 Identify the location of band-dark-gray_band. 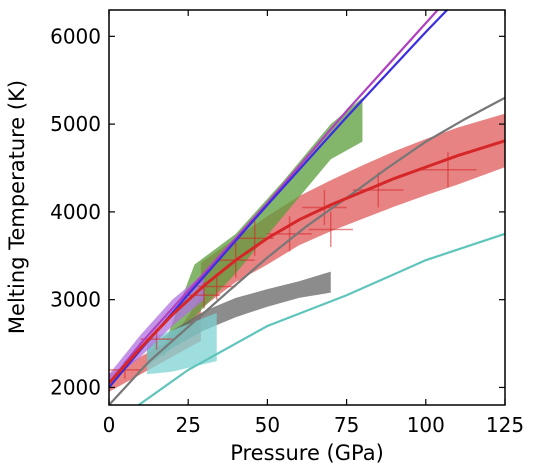
(239, 318).